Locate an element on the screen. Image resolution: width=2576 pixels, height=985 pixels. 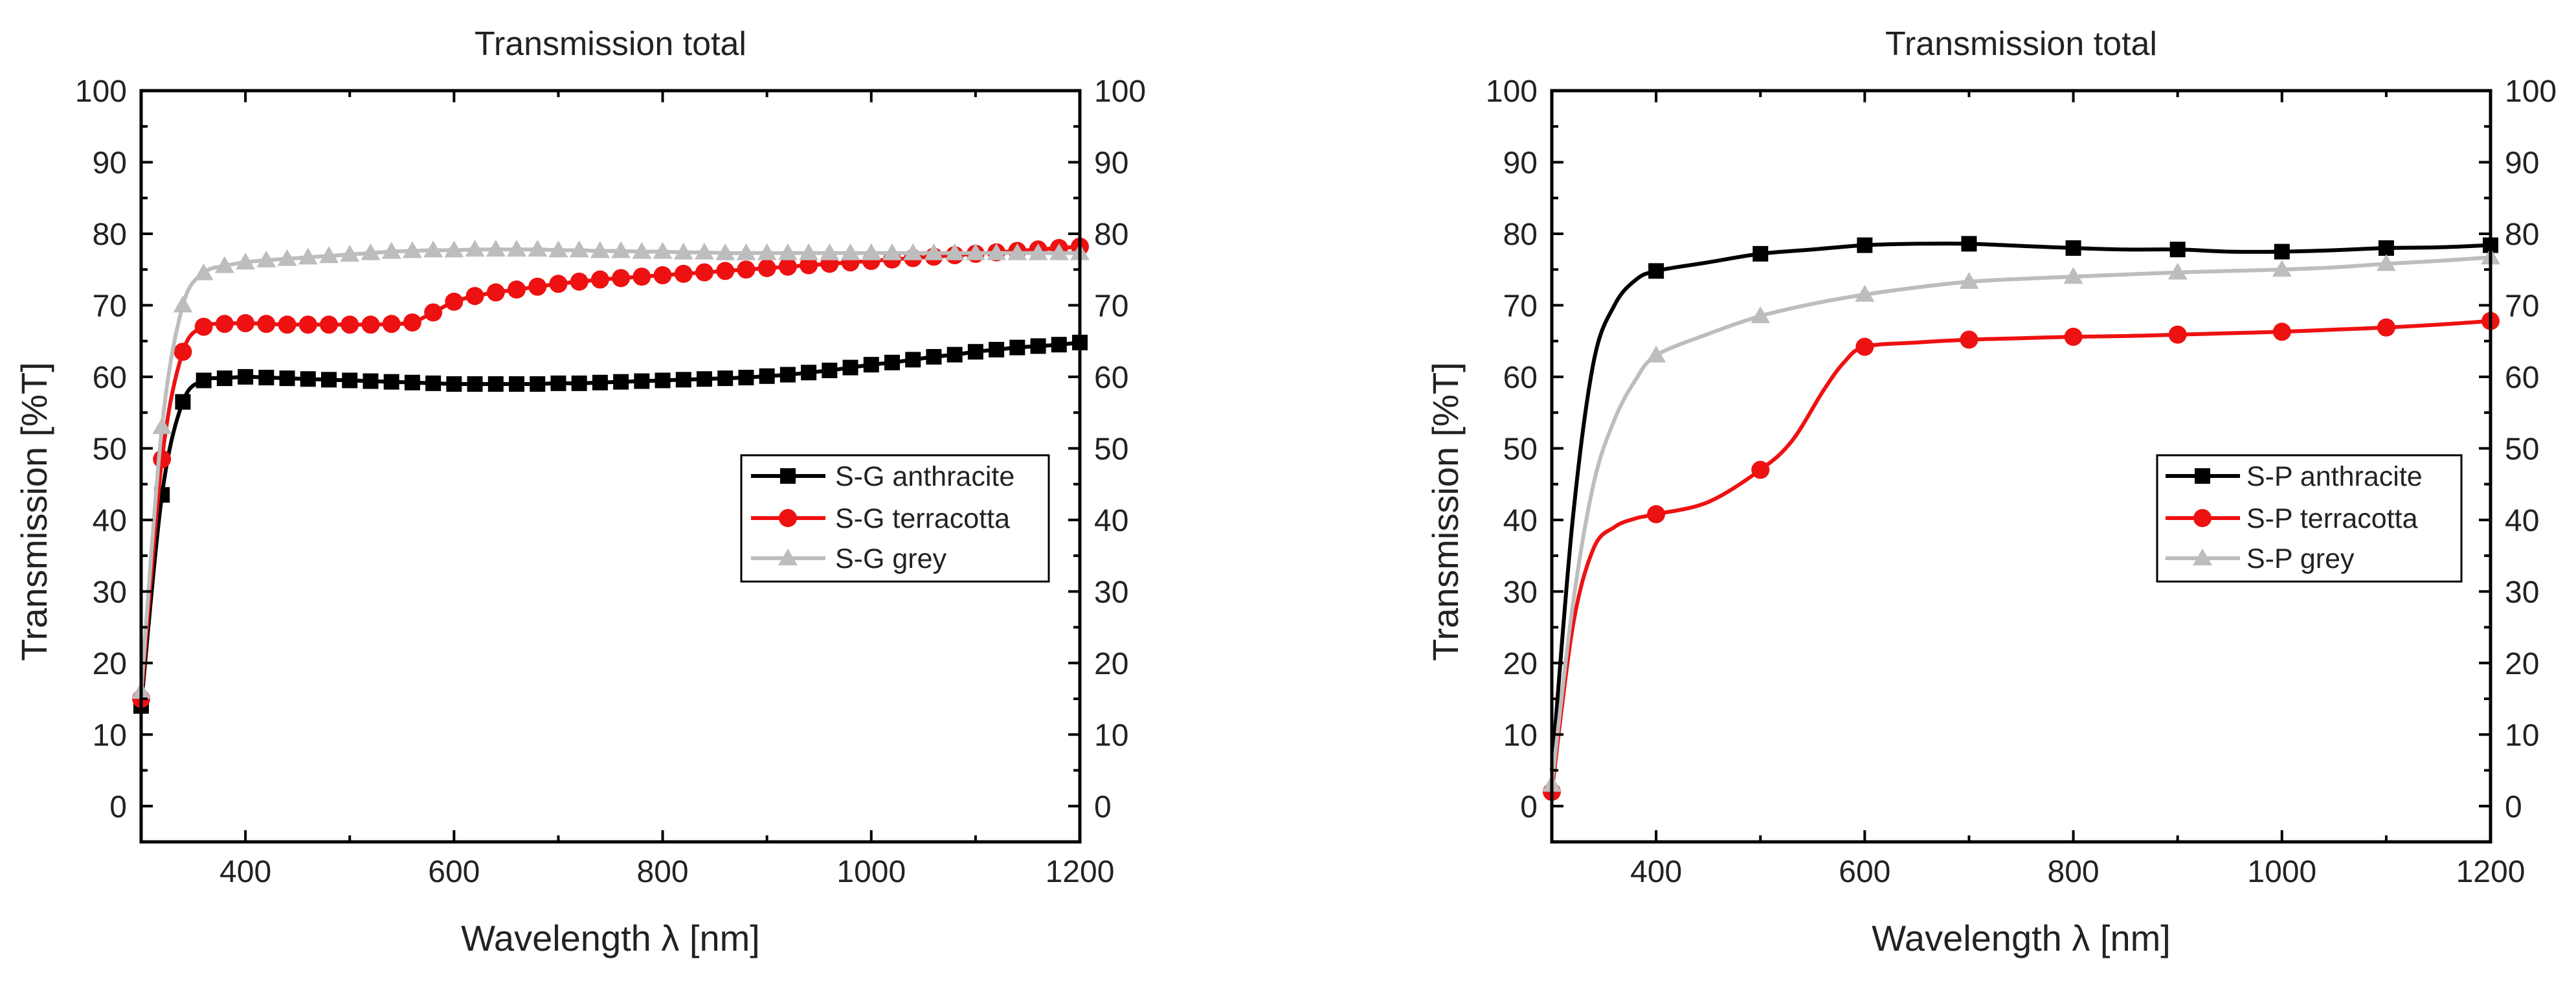
y-tick-label: 0 is located at coordinates (1529, 807).